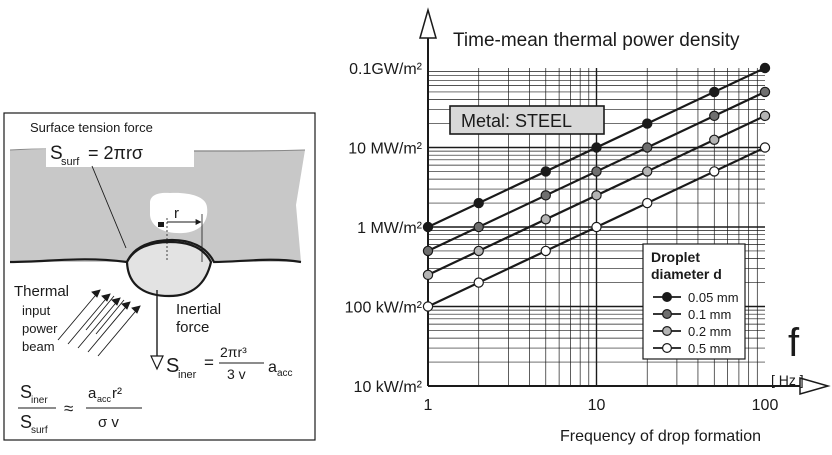  I want to click on beam-label-line2: input, so click(36, 310).